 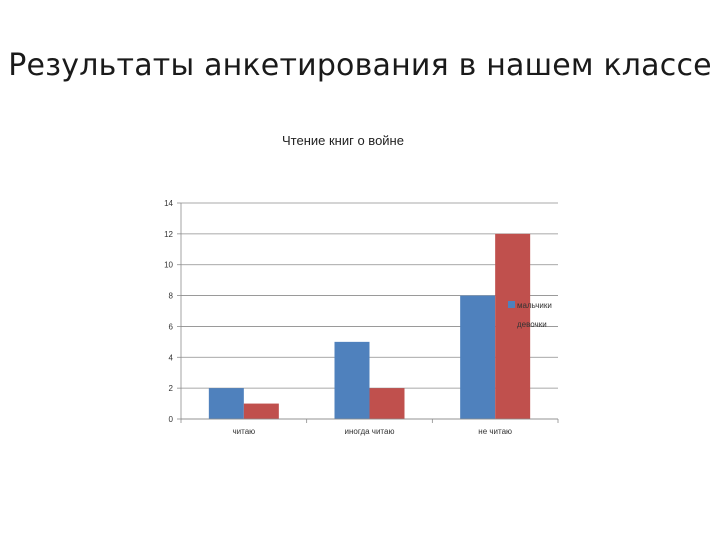 What do you see at coordinates (370, 431) in the screenshot?
I see `x-category-label: иногда читаю` at bounding box center [370, 431].